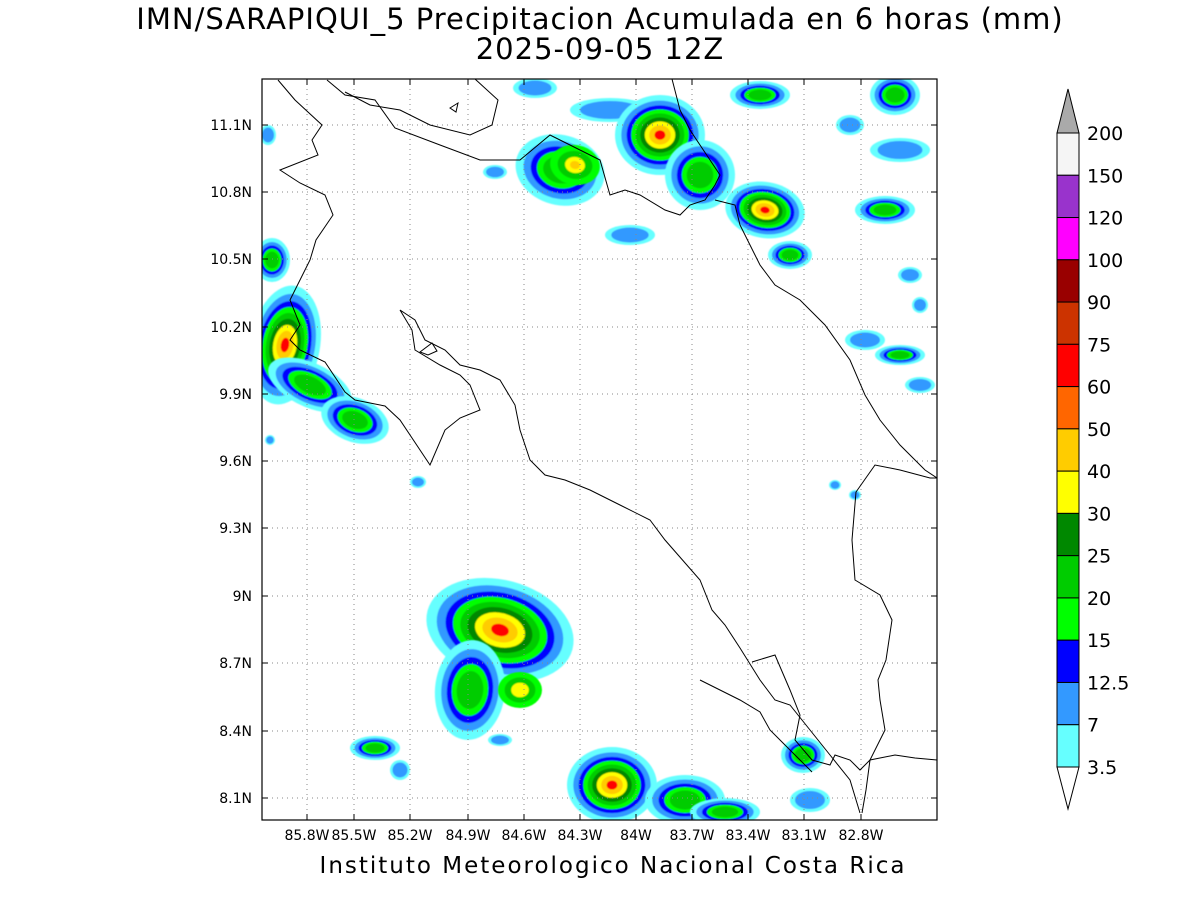 The height and width of the screenshot is (900, 1200). Describe the element at coordinates (231, 260) in the screenshot. I see `latitude-label: 10.5N` at that location.